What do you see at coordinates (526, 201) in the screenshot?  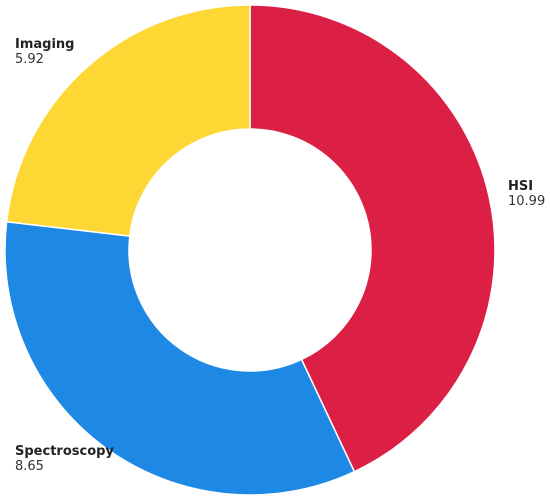 I see `slice-value: 10.99` at bounding box center [526, 201].